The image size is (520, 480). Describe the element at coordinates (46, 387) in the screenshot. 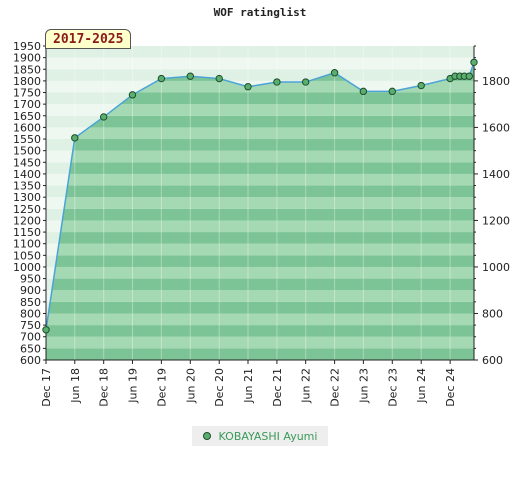

I see `x-tick-label: Dec 17` at that location.